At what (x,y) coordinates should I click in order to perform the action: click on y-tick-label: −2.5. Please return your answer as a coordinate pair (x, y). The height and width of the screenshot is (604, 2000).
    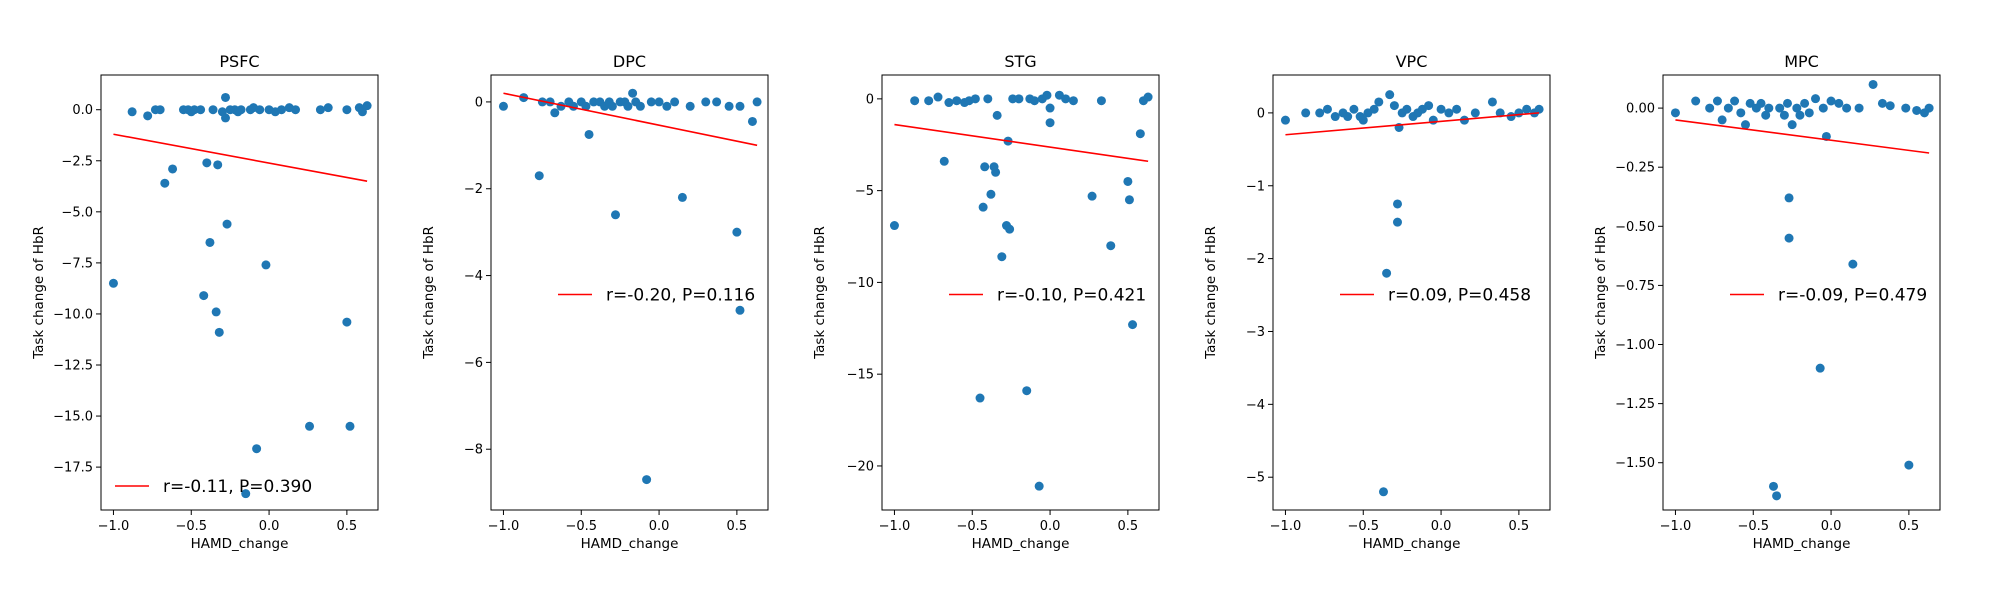
    Looking at the image, I should click on (77, 161).